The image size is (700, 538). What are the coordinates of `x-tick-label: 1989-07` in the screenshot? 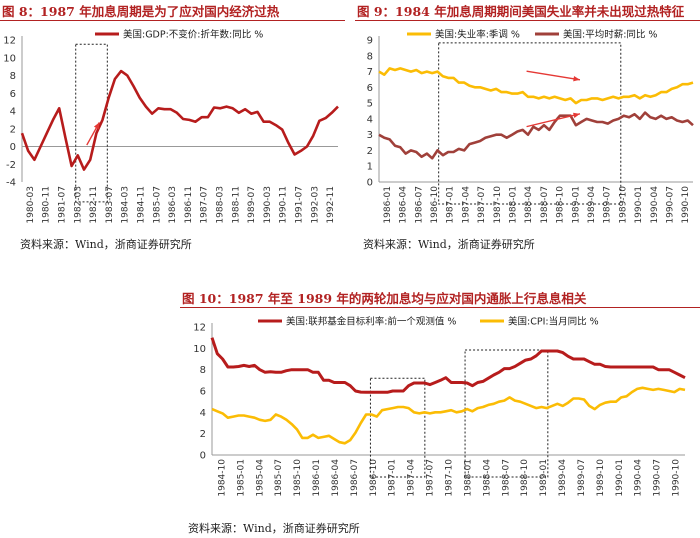 It's located at (582, 478).